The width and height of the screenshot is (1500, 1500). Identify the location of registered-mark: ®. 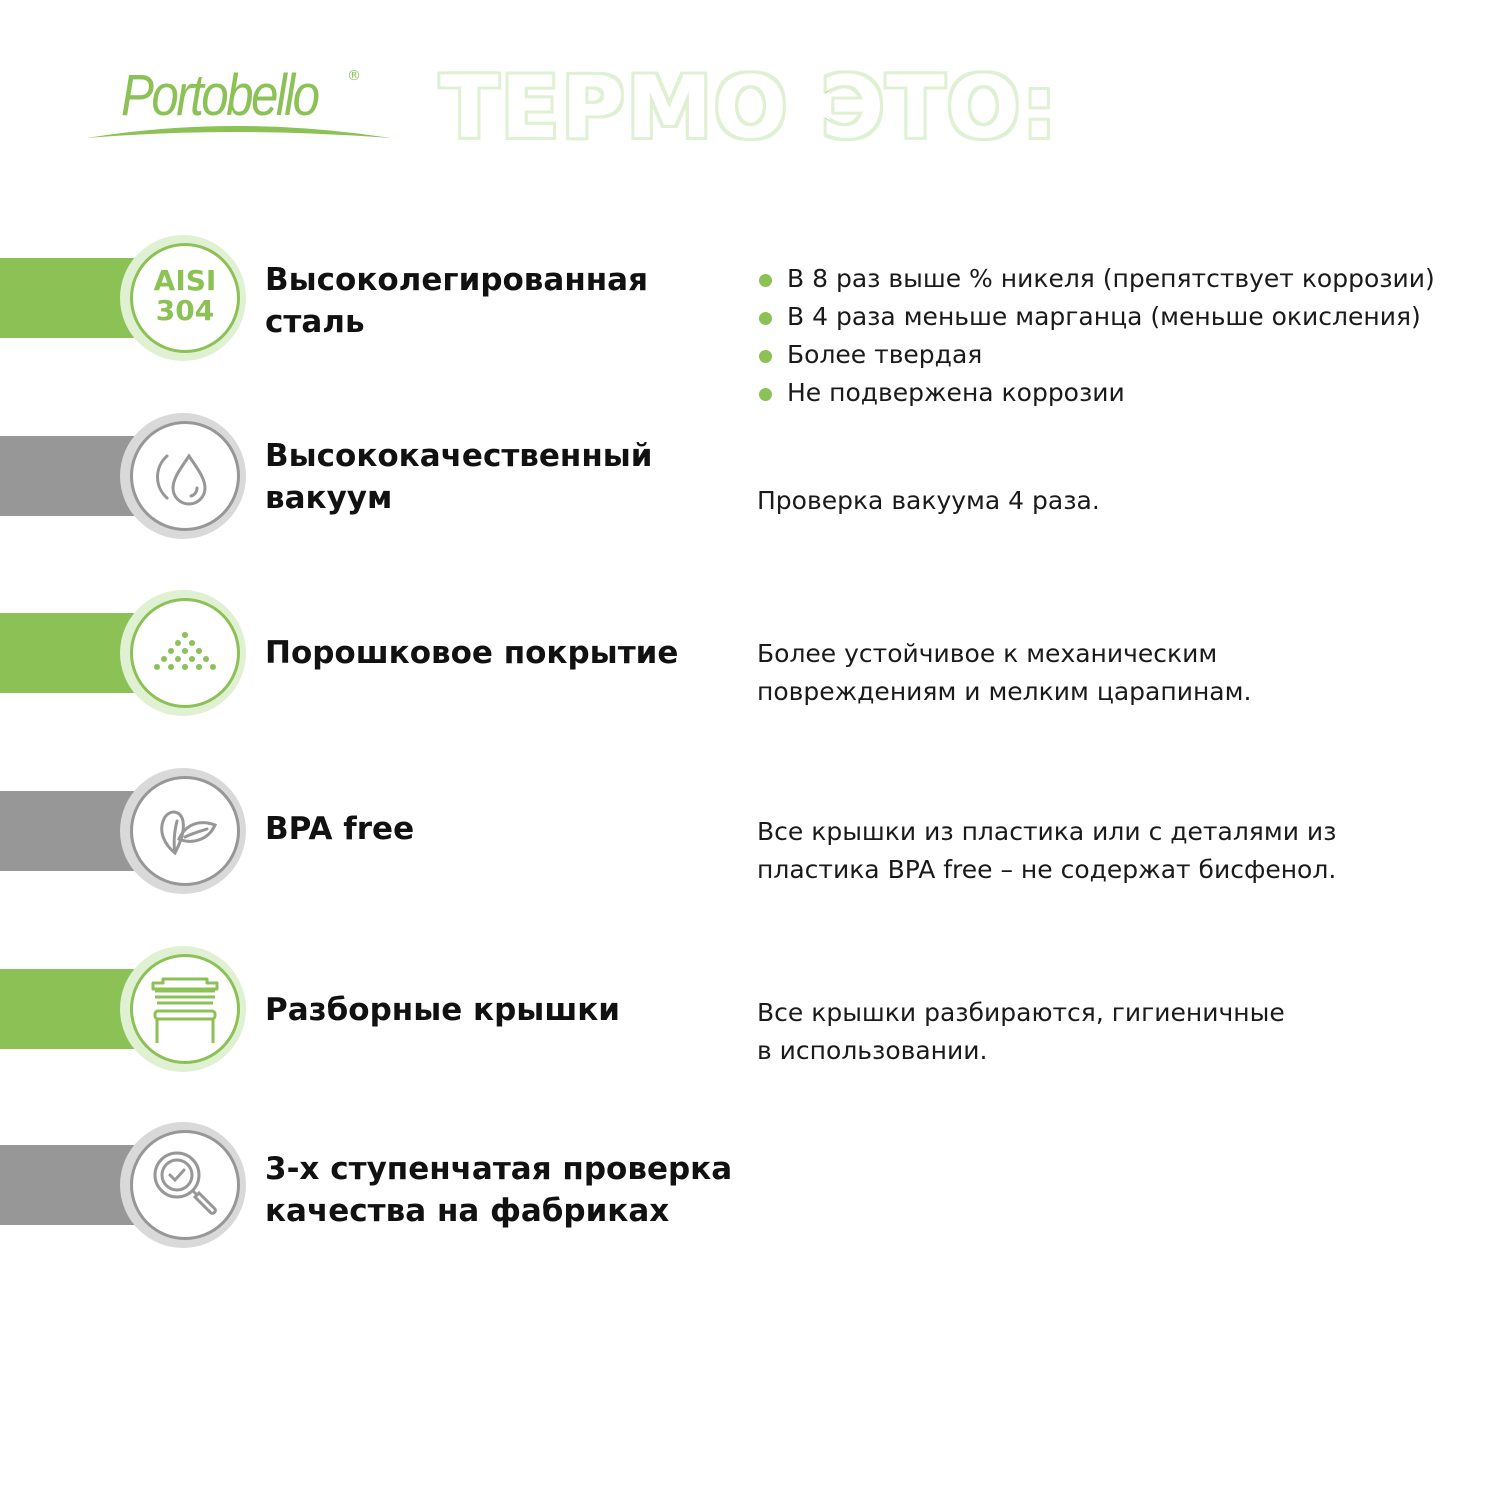
(354, 76).